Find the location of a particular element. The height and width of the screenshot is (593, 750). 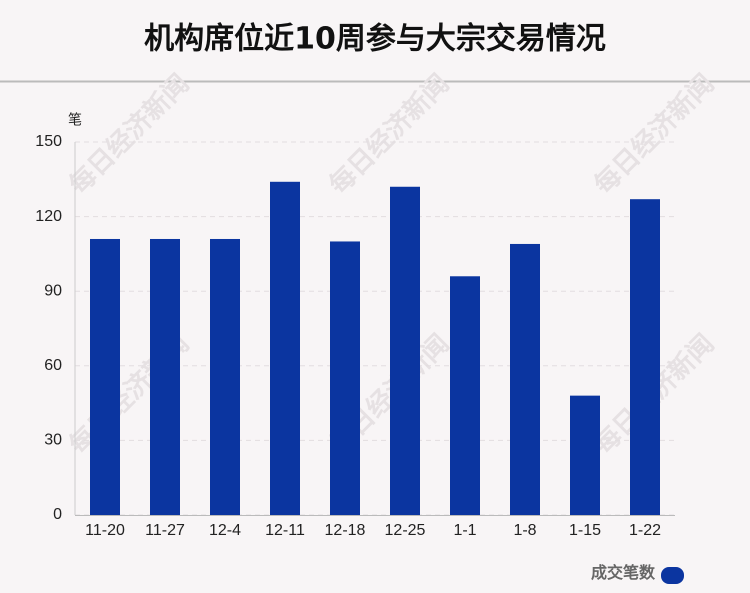

y-tick-label: 0 is located at coordinates (57, 514).